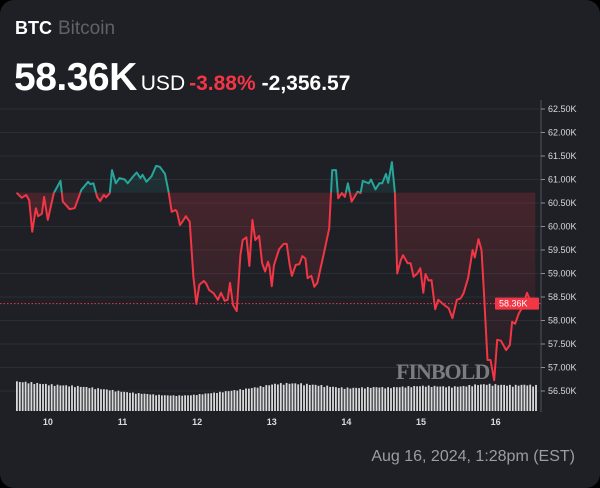  Describe the element at coordinates (496, 422) in the screenshot. I see `x-tick-label: 16` at that location.